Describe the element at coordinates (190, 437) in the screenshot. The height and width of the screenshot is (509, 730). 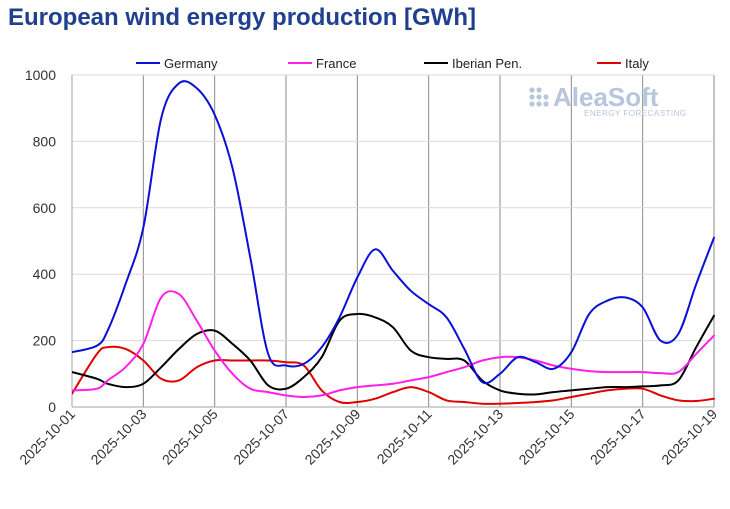
I see `x-tick-label: 2025-10-05` at that location.